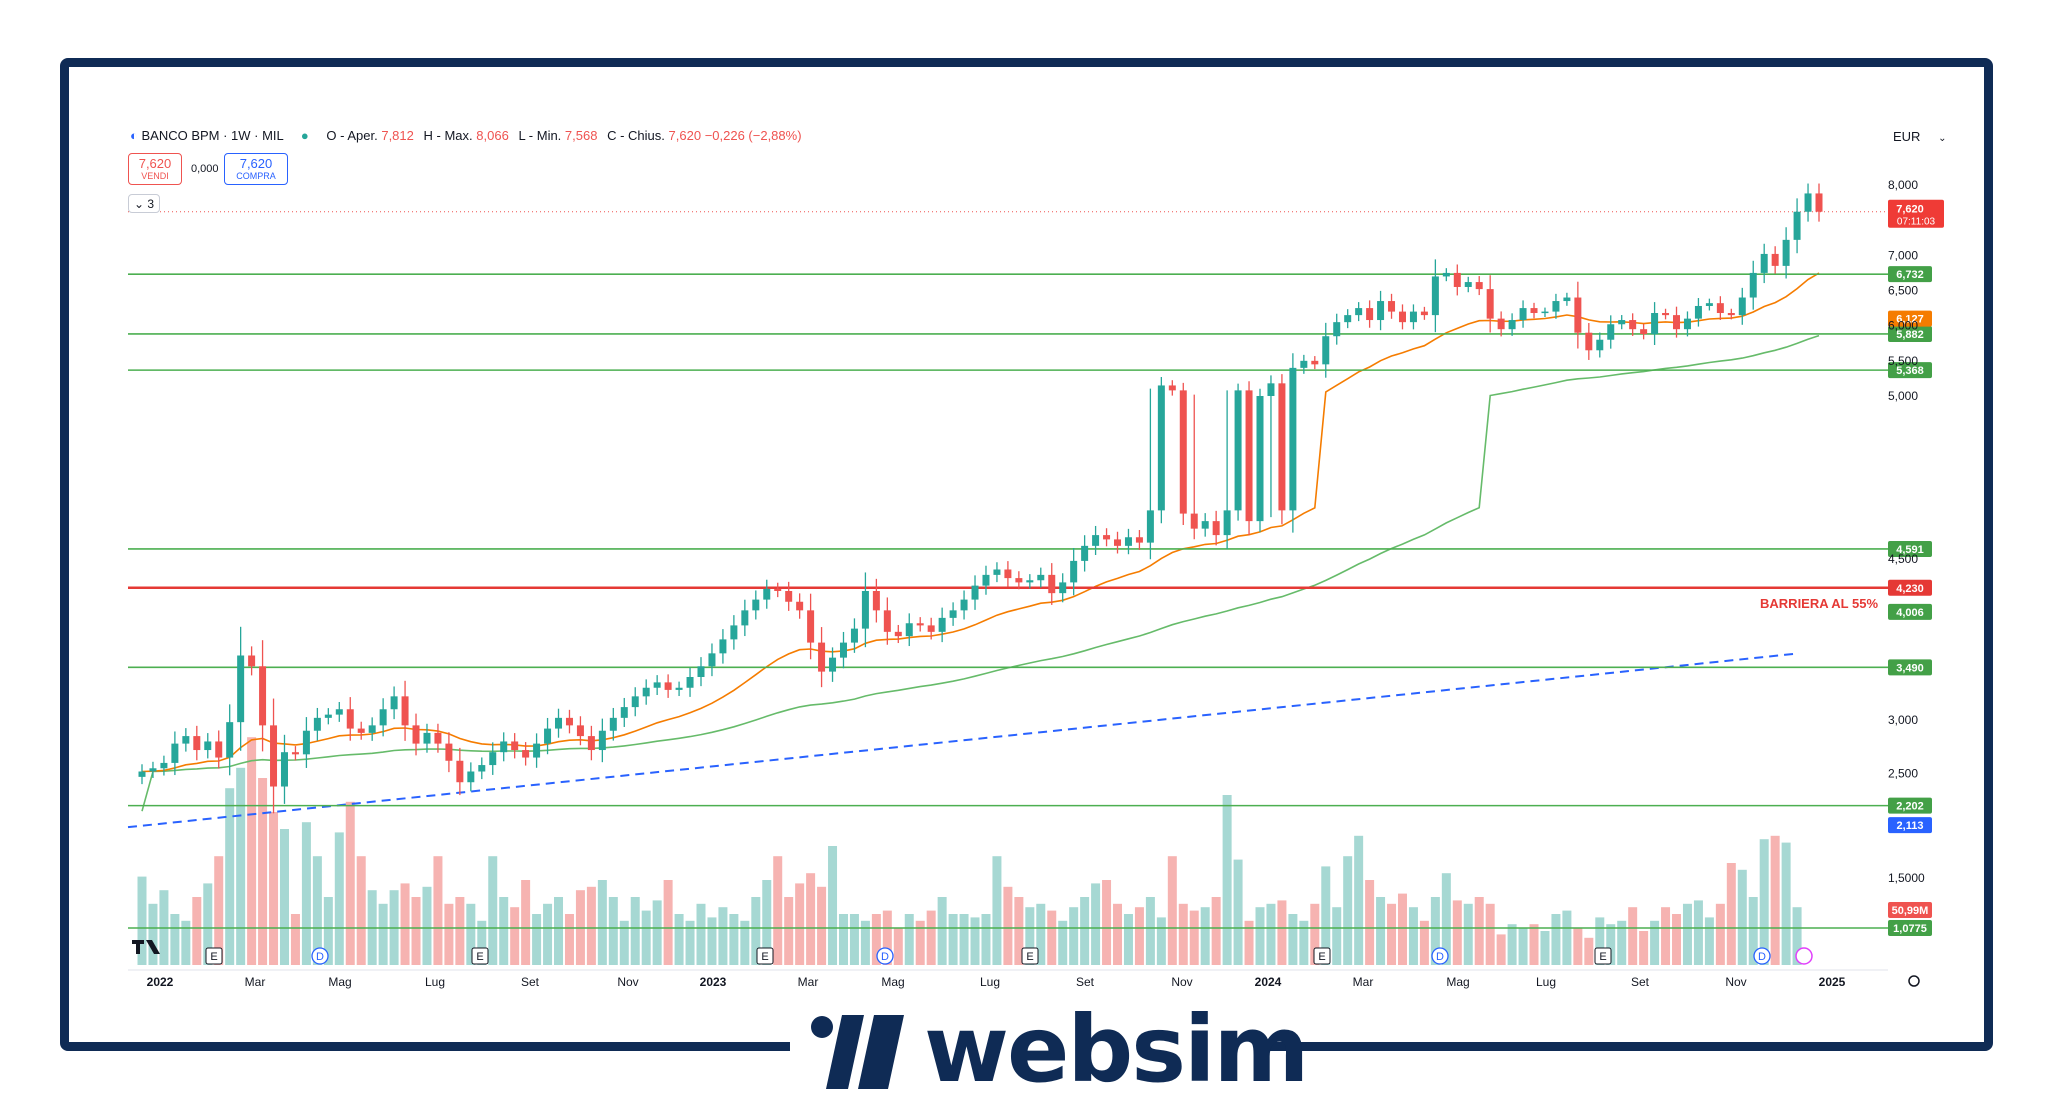  Describe the element at coordinates (256, 169) in the screenshot. I see `buy-button: 7,620 COMPRA` at that location.